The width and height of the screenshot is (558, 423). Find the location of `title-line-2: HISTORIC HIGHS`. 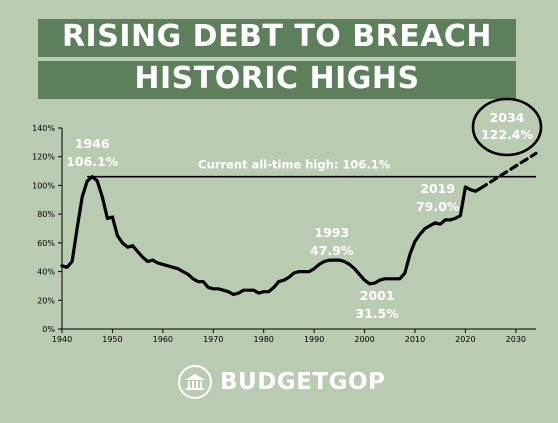

title-line-2: HISTORIC HIGHS is located at coordinates (277, 80).